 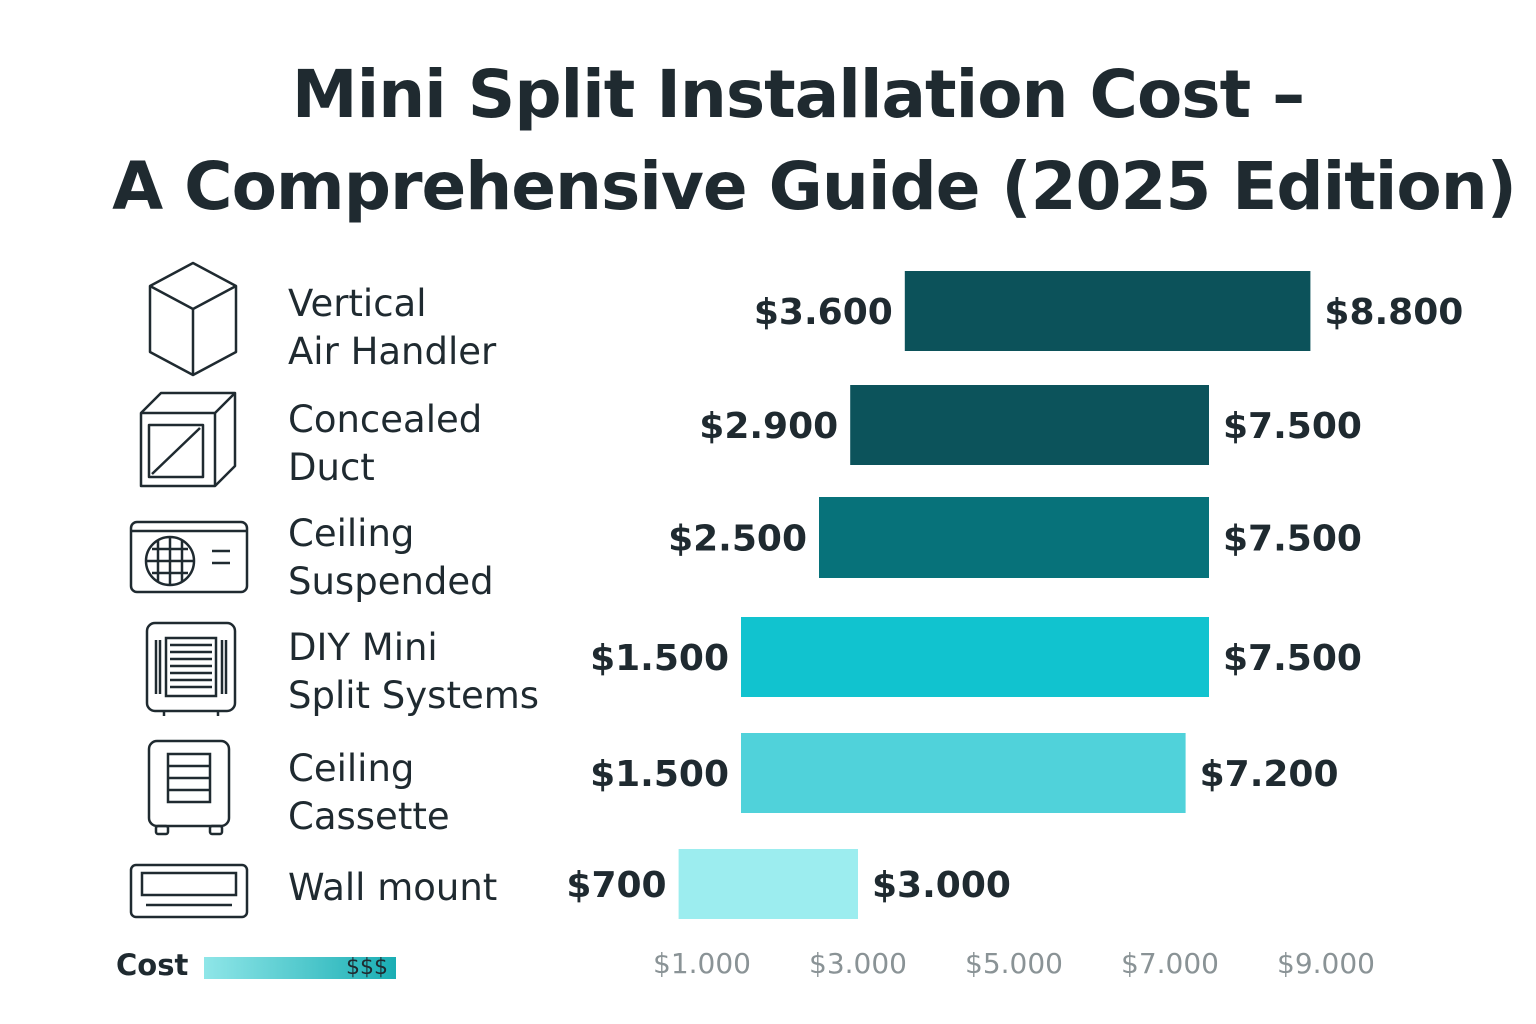 What do you see at coordinates (189, 891) in the screenshot?
I see `wall-mount-icon` at bounding box center [189, 891].